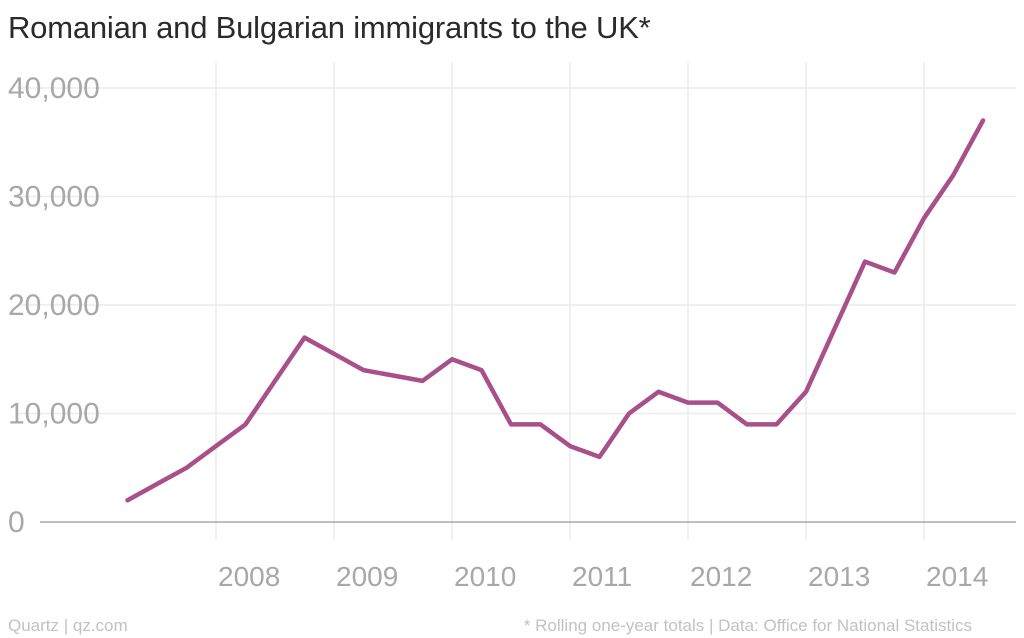 This screenshot has width=1024, height=638. Describe the element at coordinates (68, 625) in the screenshot. I see `footer-source-brand: Quartz | qz.com` at that location.